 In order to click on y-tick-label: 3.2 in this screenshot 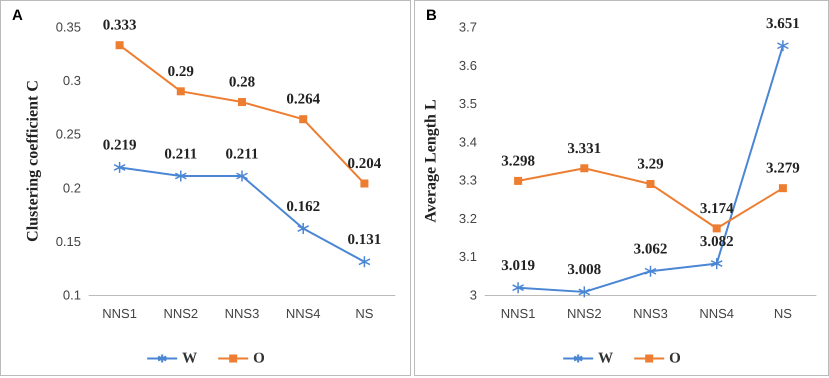, I will do `click(467, 218)`.